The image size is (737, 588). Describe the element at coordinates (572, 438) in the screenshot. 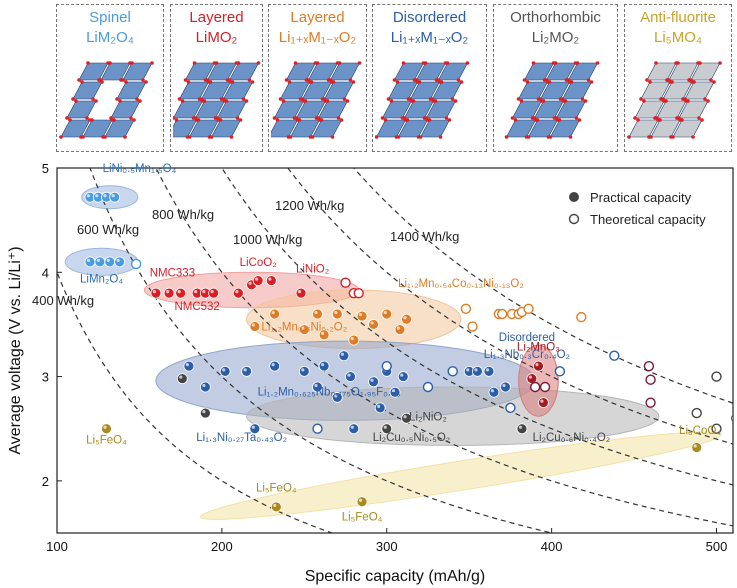

I see `annotation-label: Li₂Cu₀.₆Ni₀.₄O₂` at that location.